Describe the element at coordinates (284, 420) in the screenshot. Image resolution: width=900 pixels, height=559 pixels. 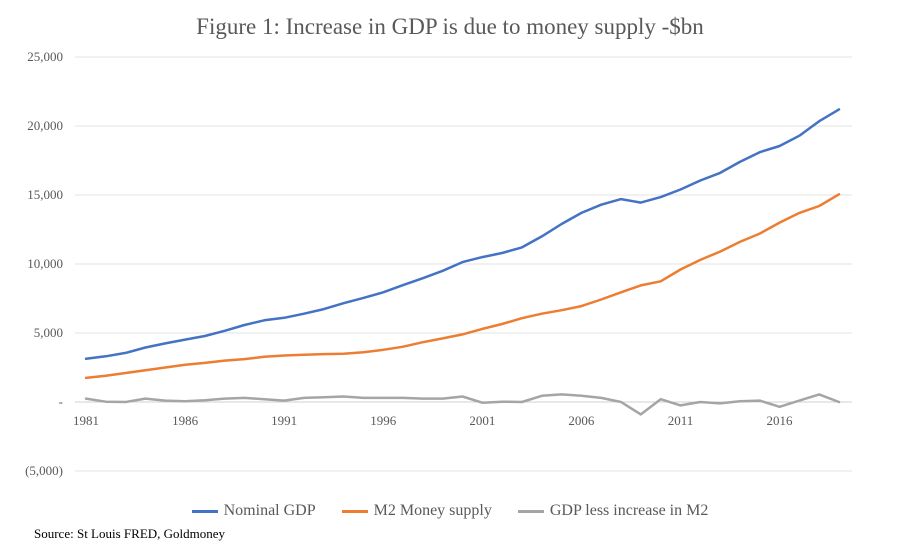
I see `x-tick-label: 1991` at that location.